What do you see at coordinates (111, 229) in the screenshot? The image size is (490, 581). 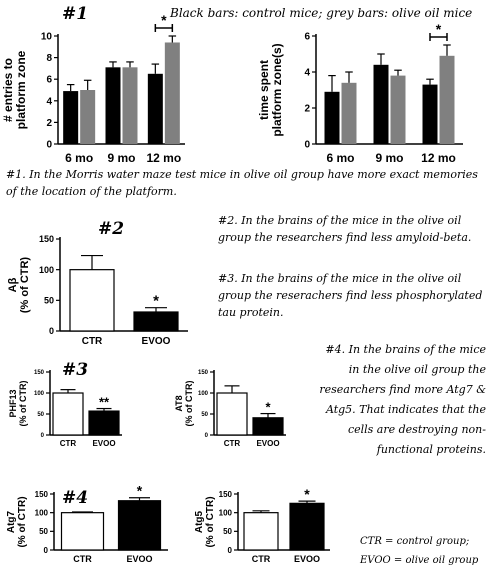 I see `panel-label-2: #2` at bounding box center [111, 229].